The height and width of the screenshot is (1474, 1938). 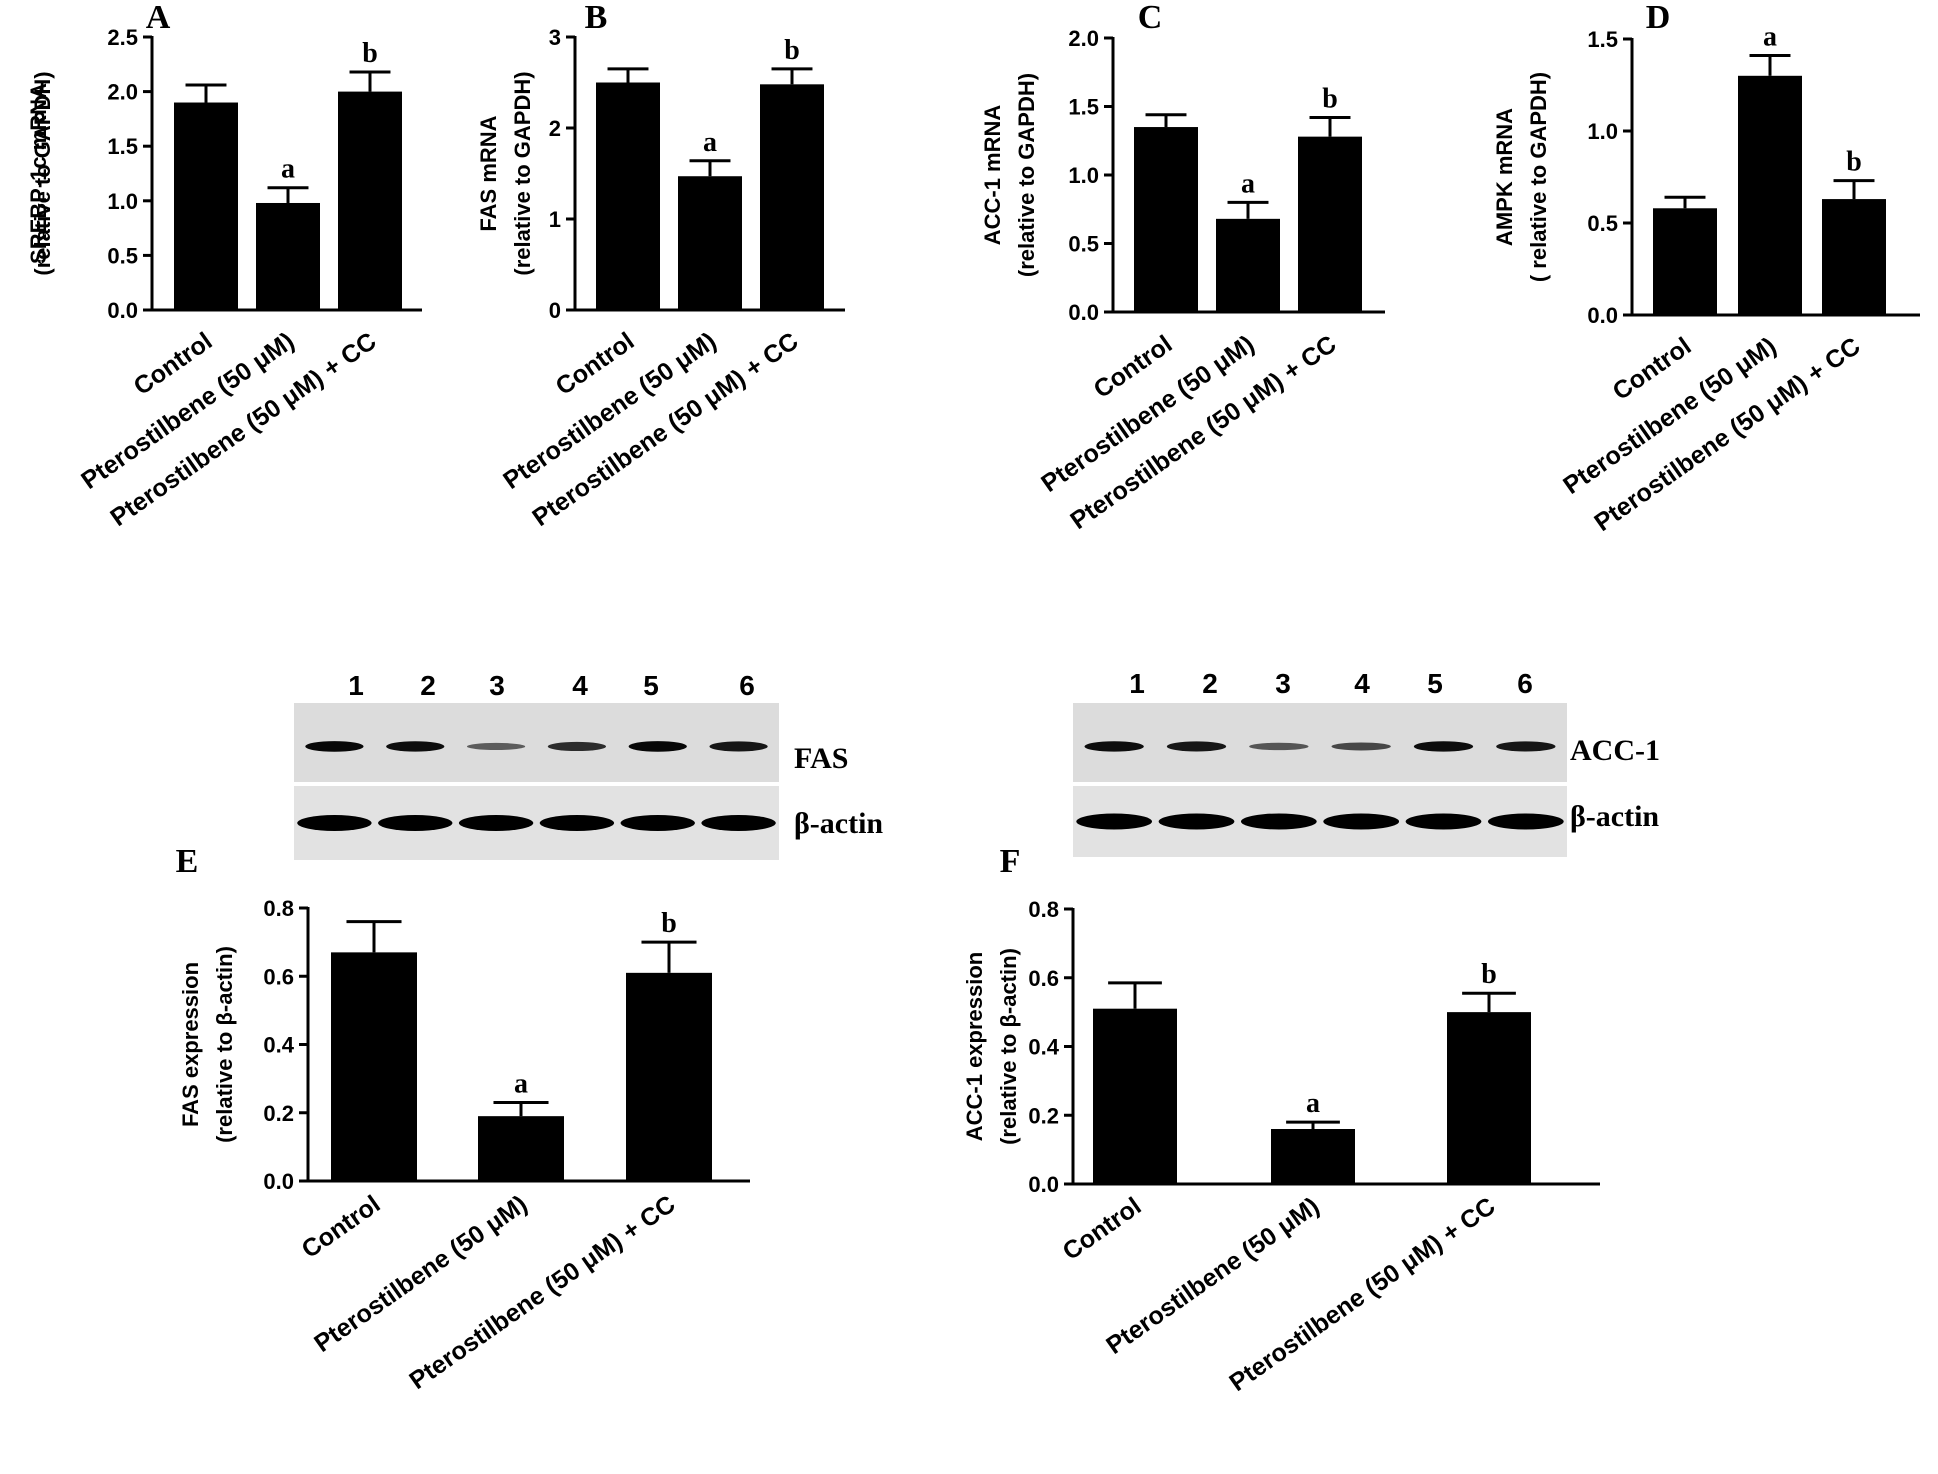 I want to click on y-tick-label: 1.0, so click(x=122, y=201).